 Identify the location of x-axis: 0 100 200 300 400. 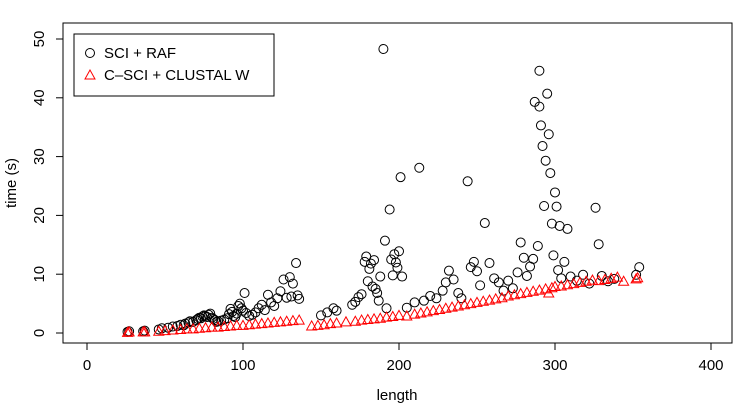
(403, 358).